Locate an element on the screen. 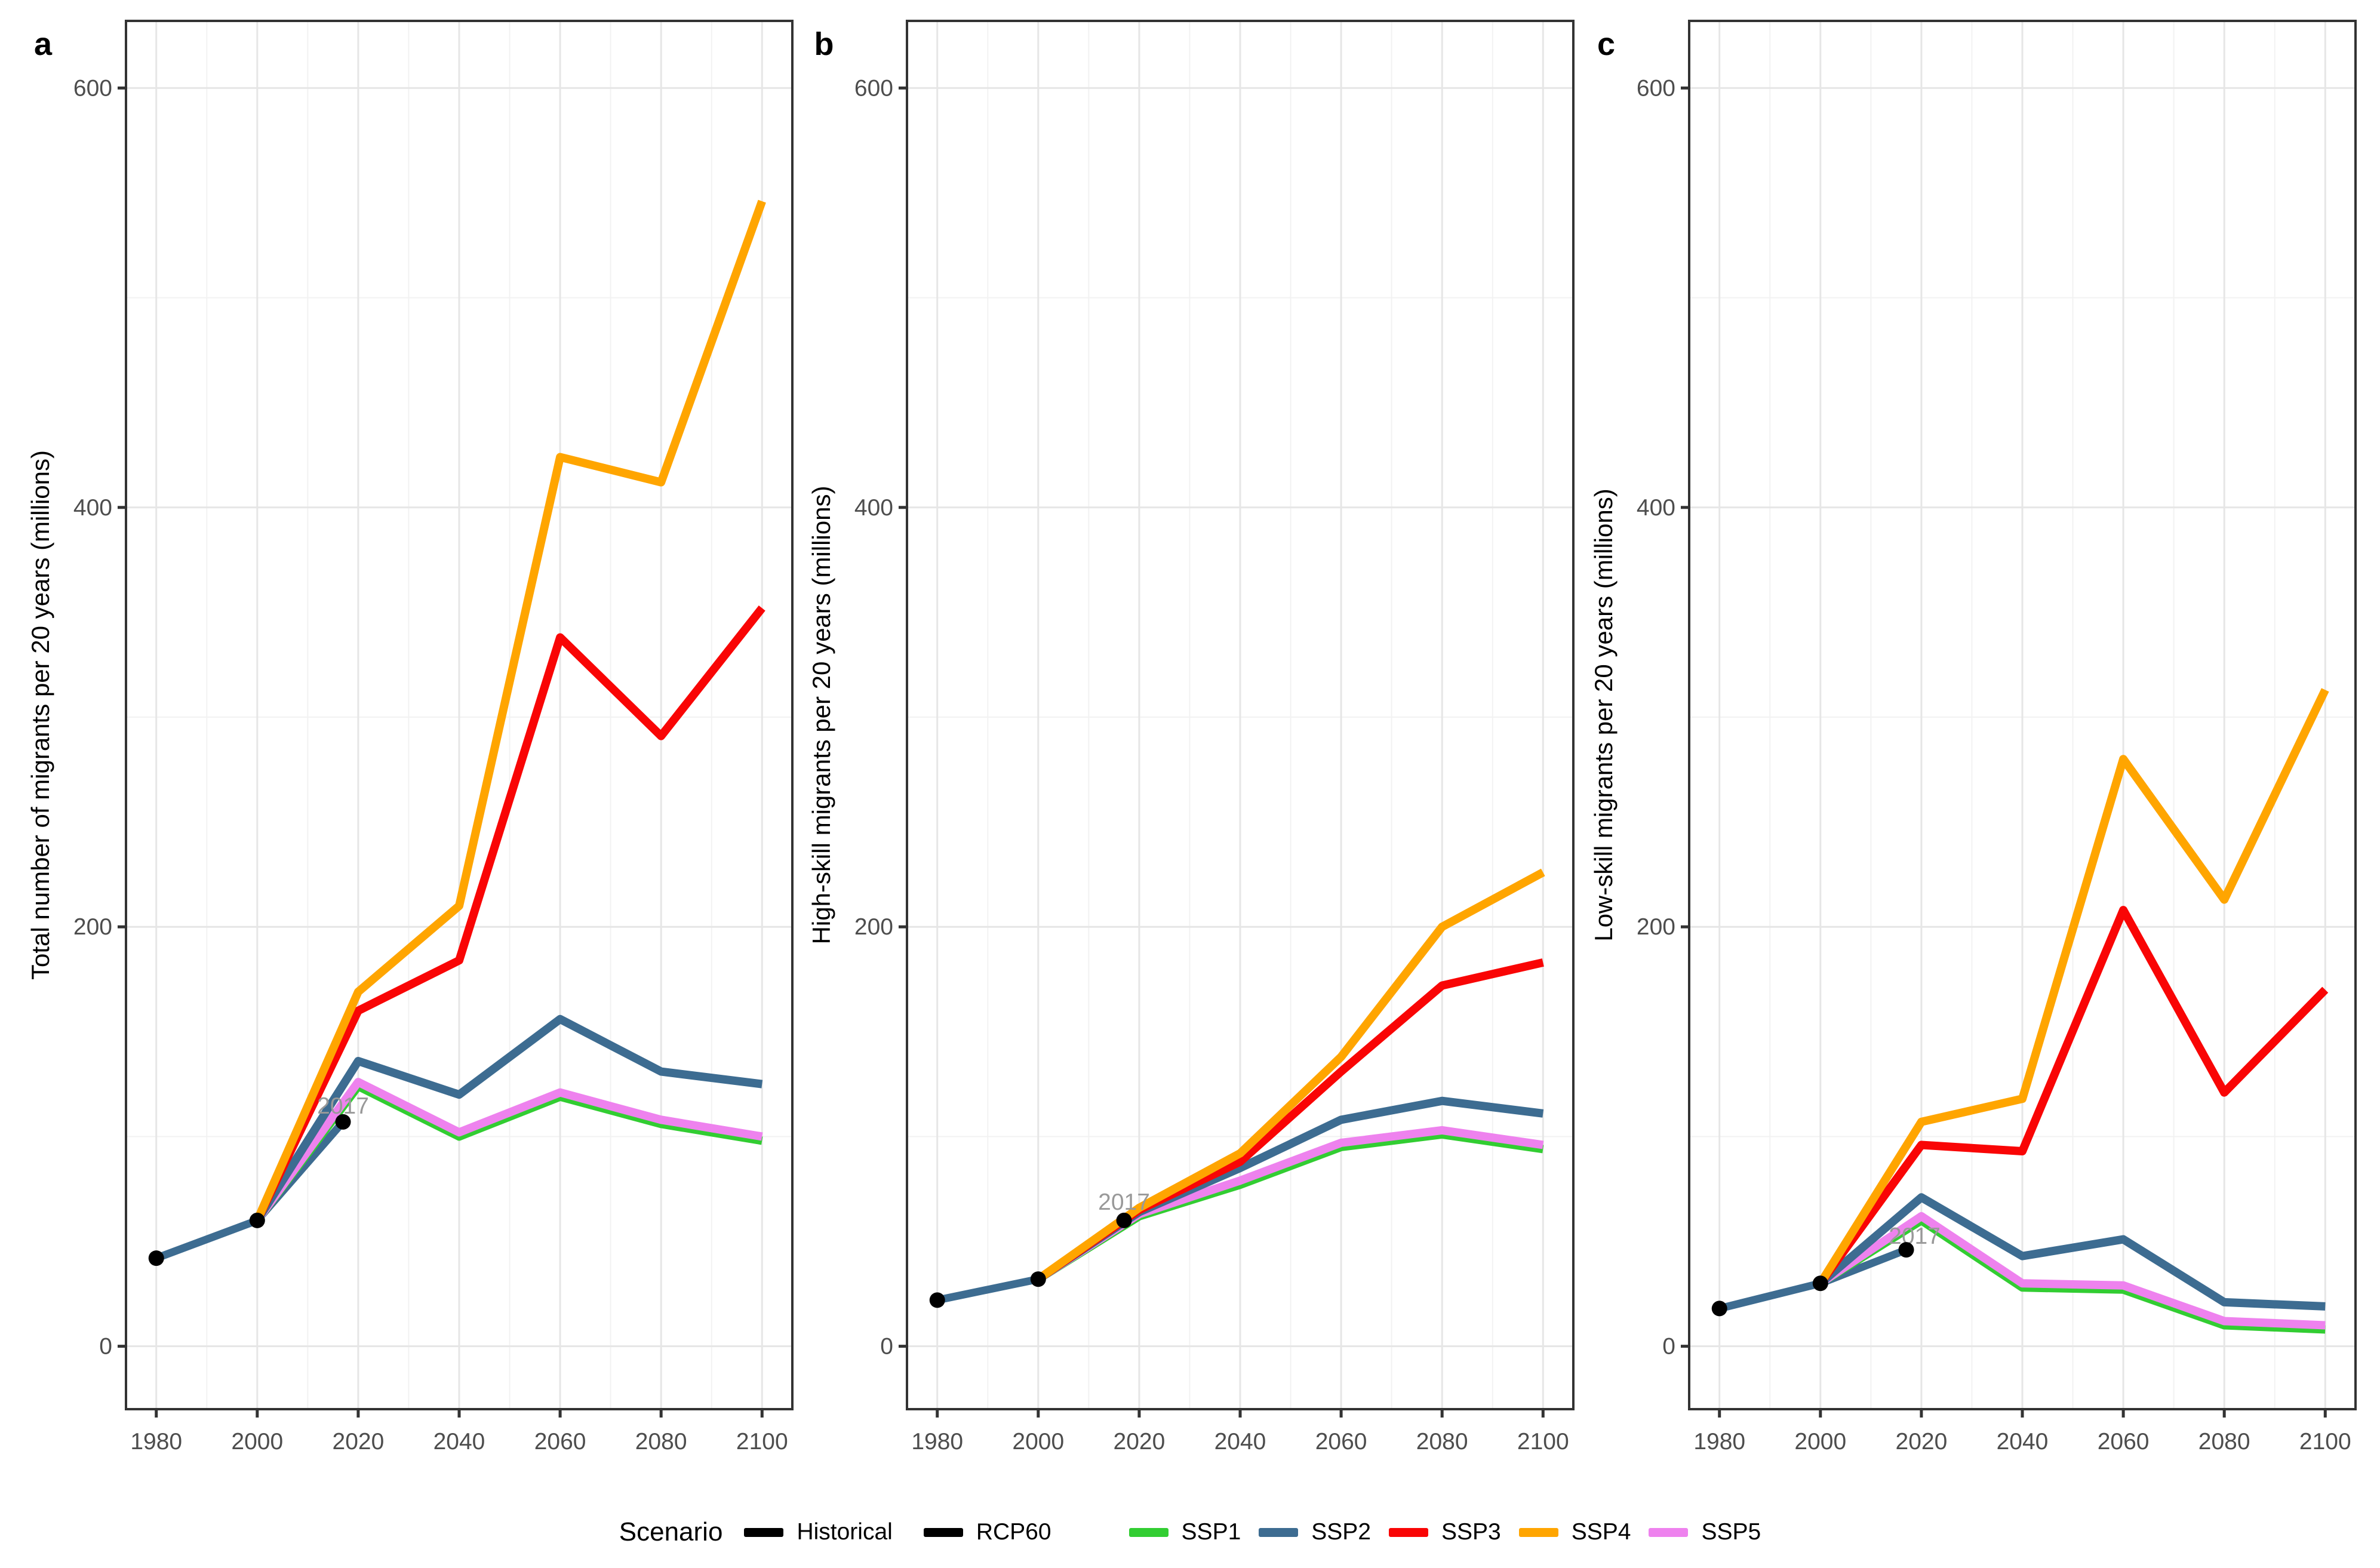  legend-entry-ssp4: SSP4 is located at coordinates (1575, 1532).